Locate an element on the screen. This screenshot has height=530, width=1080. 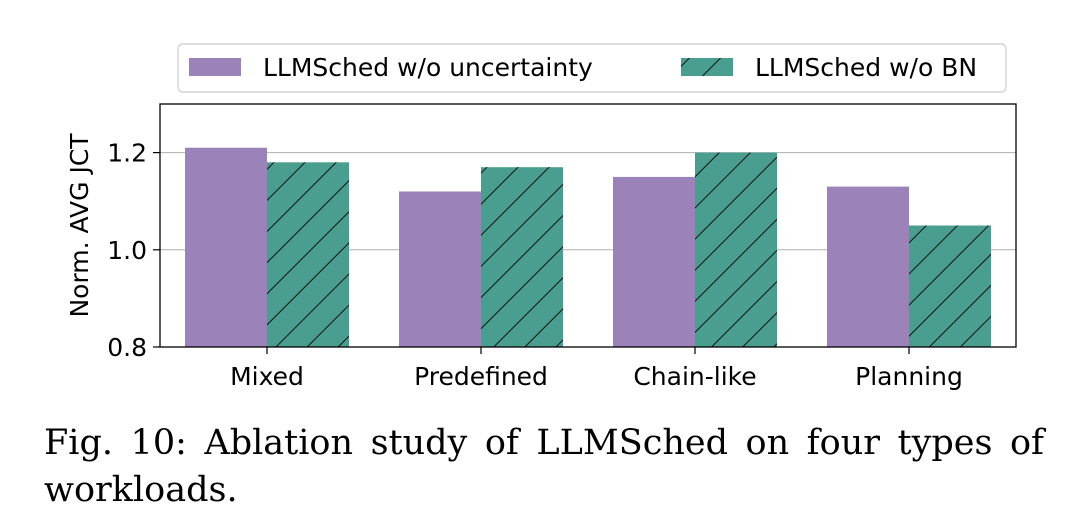
bar-hatch-predefined is located at coordinates (522, 257).